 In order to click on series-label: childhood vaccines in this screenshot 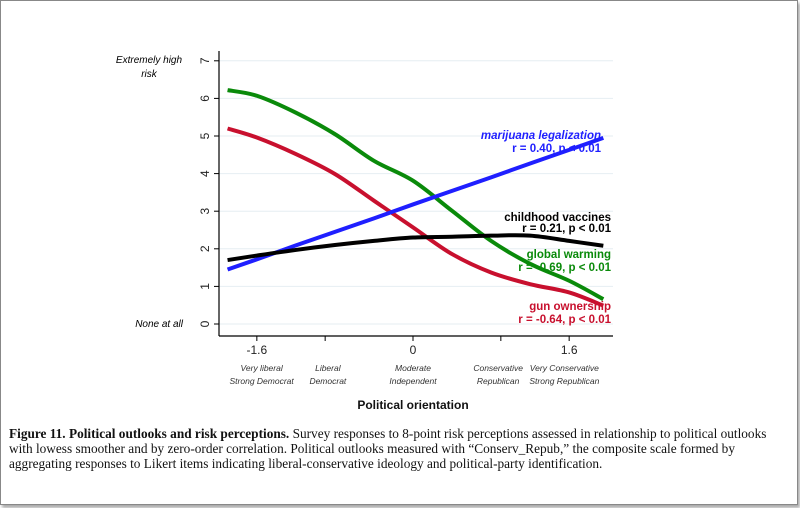, I will do `click(557, 218)`.